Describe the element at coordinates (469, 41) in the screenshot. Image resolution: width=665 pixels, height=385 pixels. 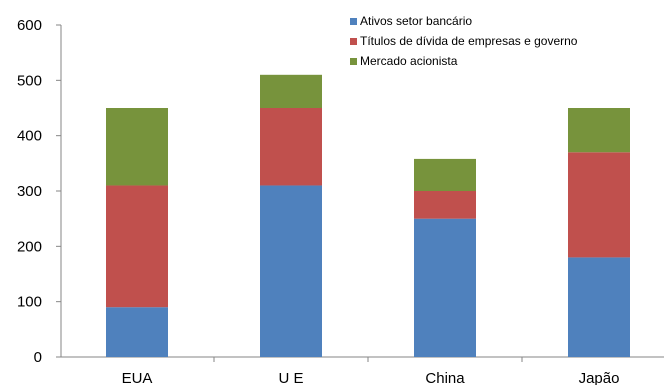
I see `legend-label: Títulos de dívida de empresas e governo` at that location.